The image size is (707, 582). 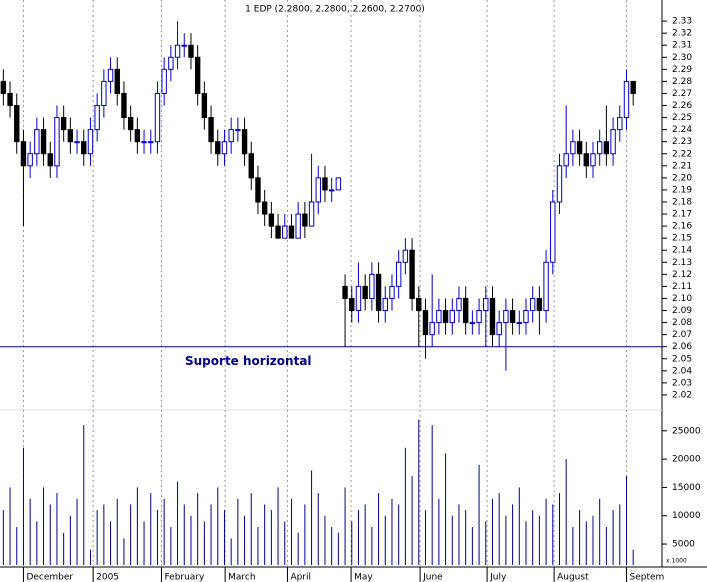 What do you see at coordinates (573, 577) in the screenshot?
I see `x-tick-label: August` at bounding box center [573, 577].